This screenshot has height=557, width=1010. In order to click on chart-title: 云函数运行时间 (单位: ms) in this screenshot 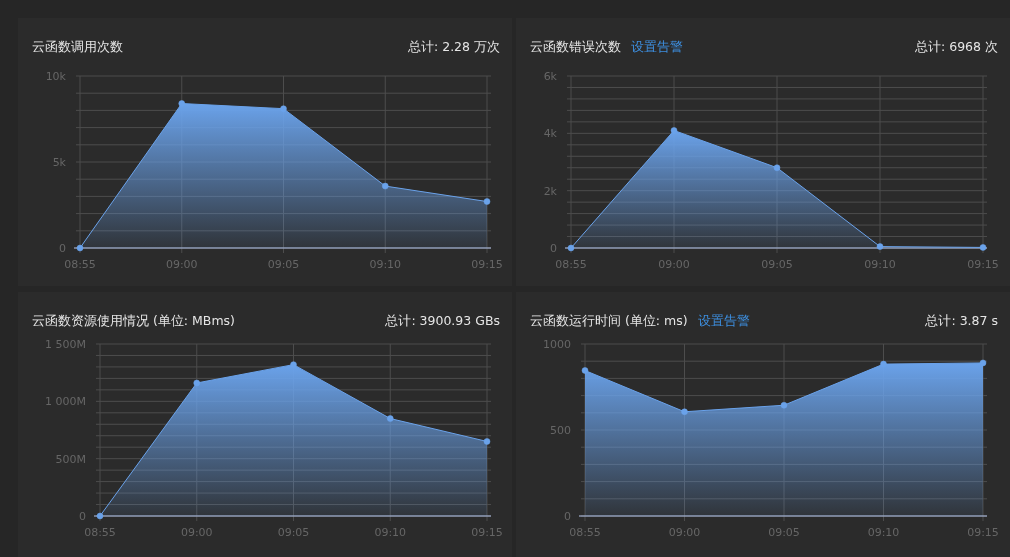, I will do `click(609, 320)`.